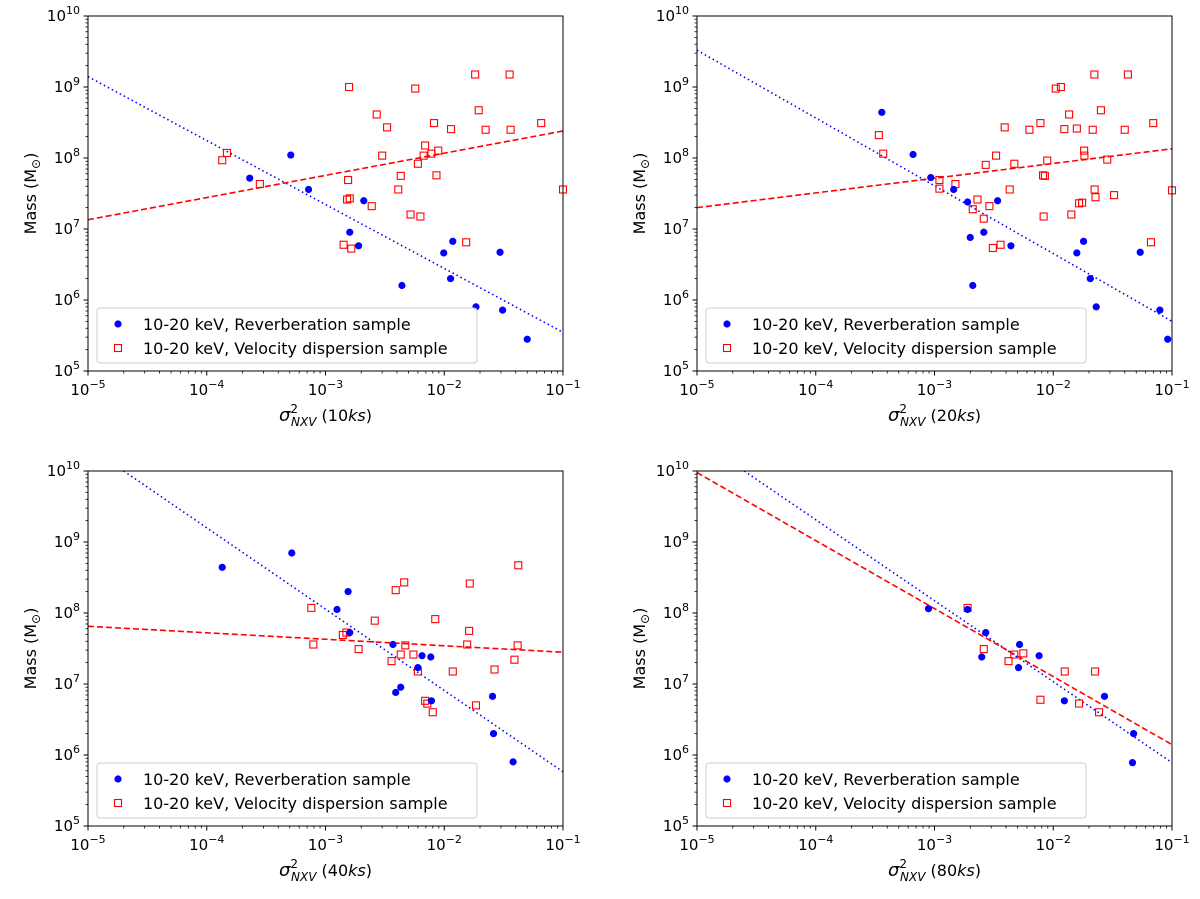  I want to click on velocity-fit-line, so click(934, 608).